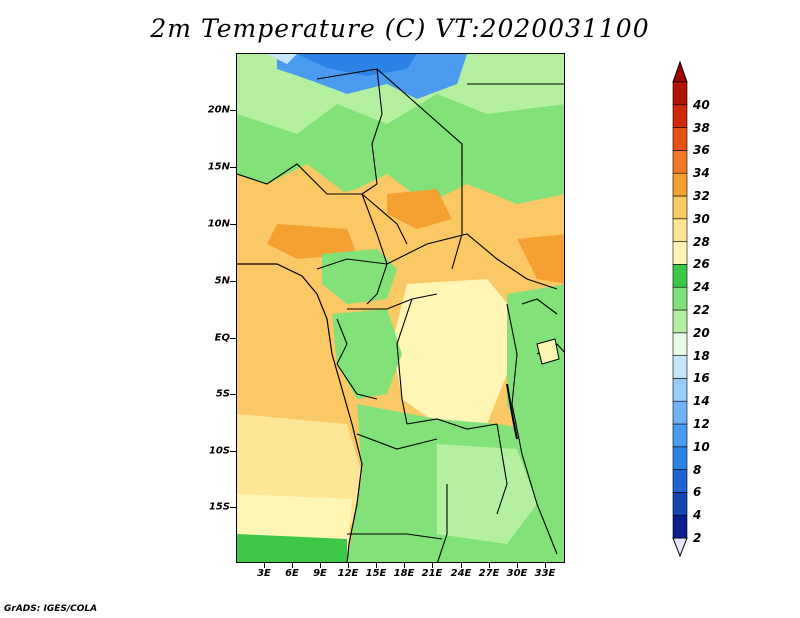 This screenshot has width=800, height=618. I want to click on colorbar-label: 20, so click(701, 332).